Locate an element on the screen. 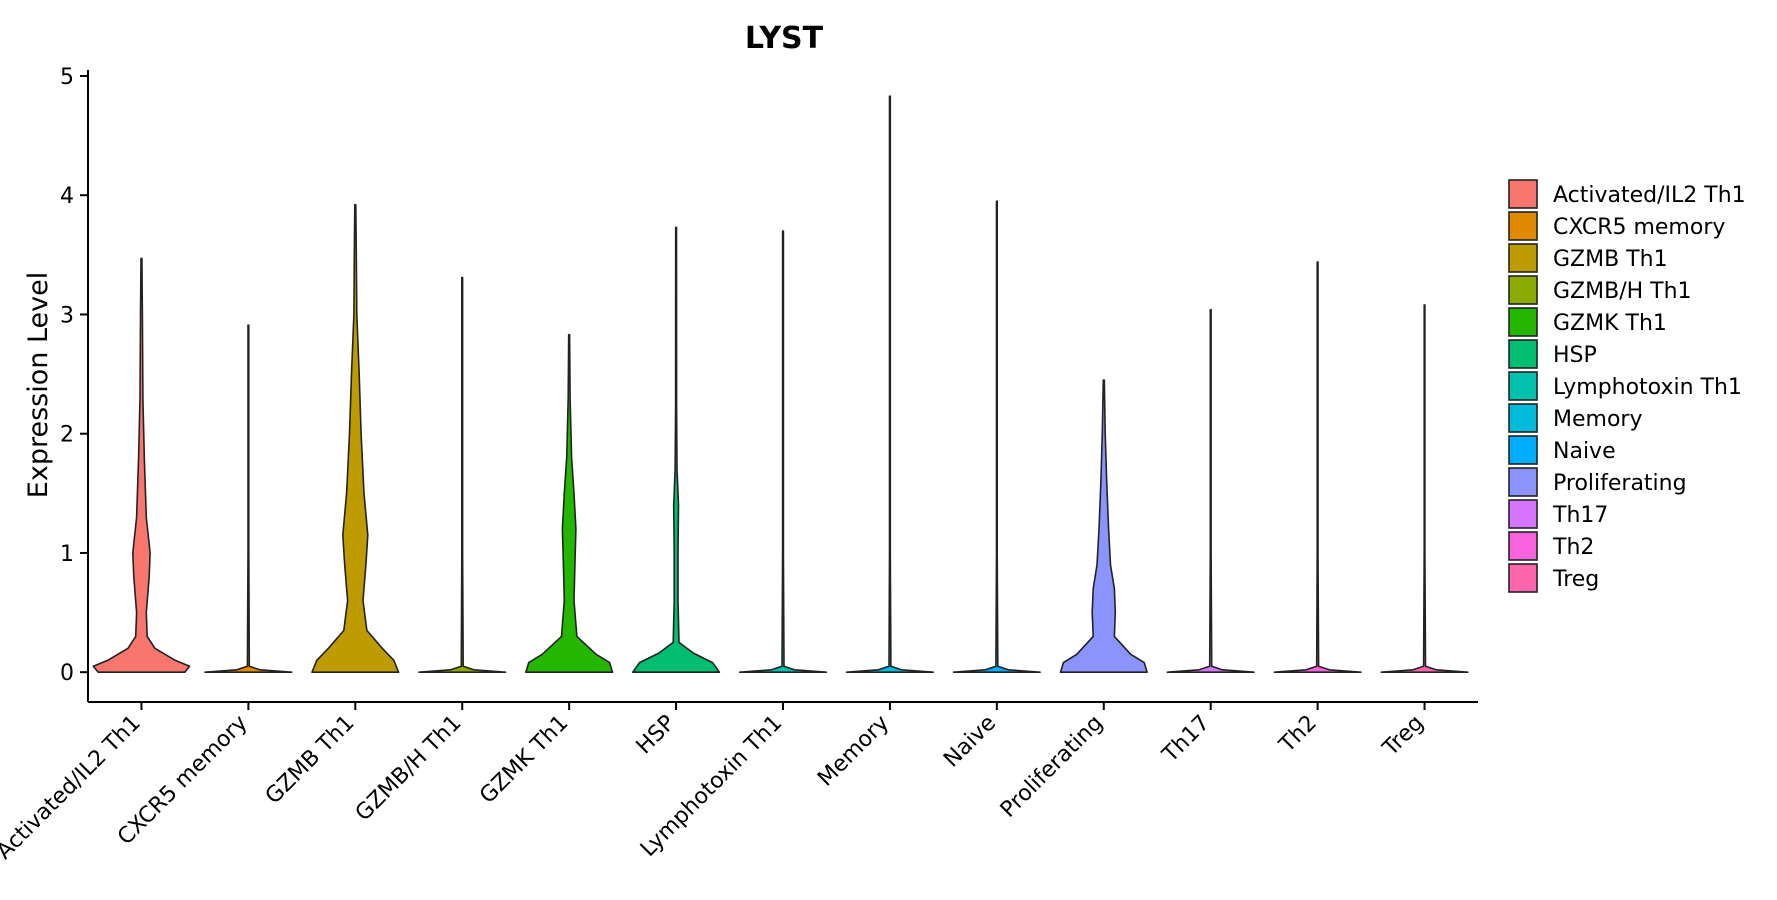 This screenshot has height=900, width=1777. y-tick-label: 1 is located at coordinates (67, 554).